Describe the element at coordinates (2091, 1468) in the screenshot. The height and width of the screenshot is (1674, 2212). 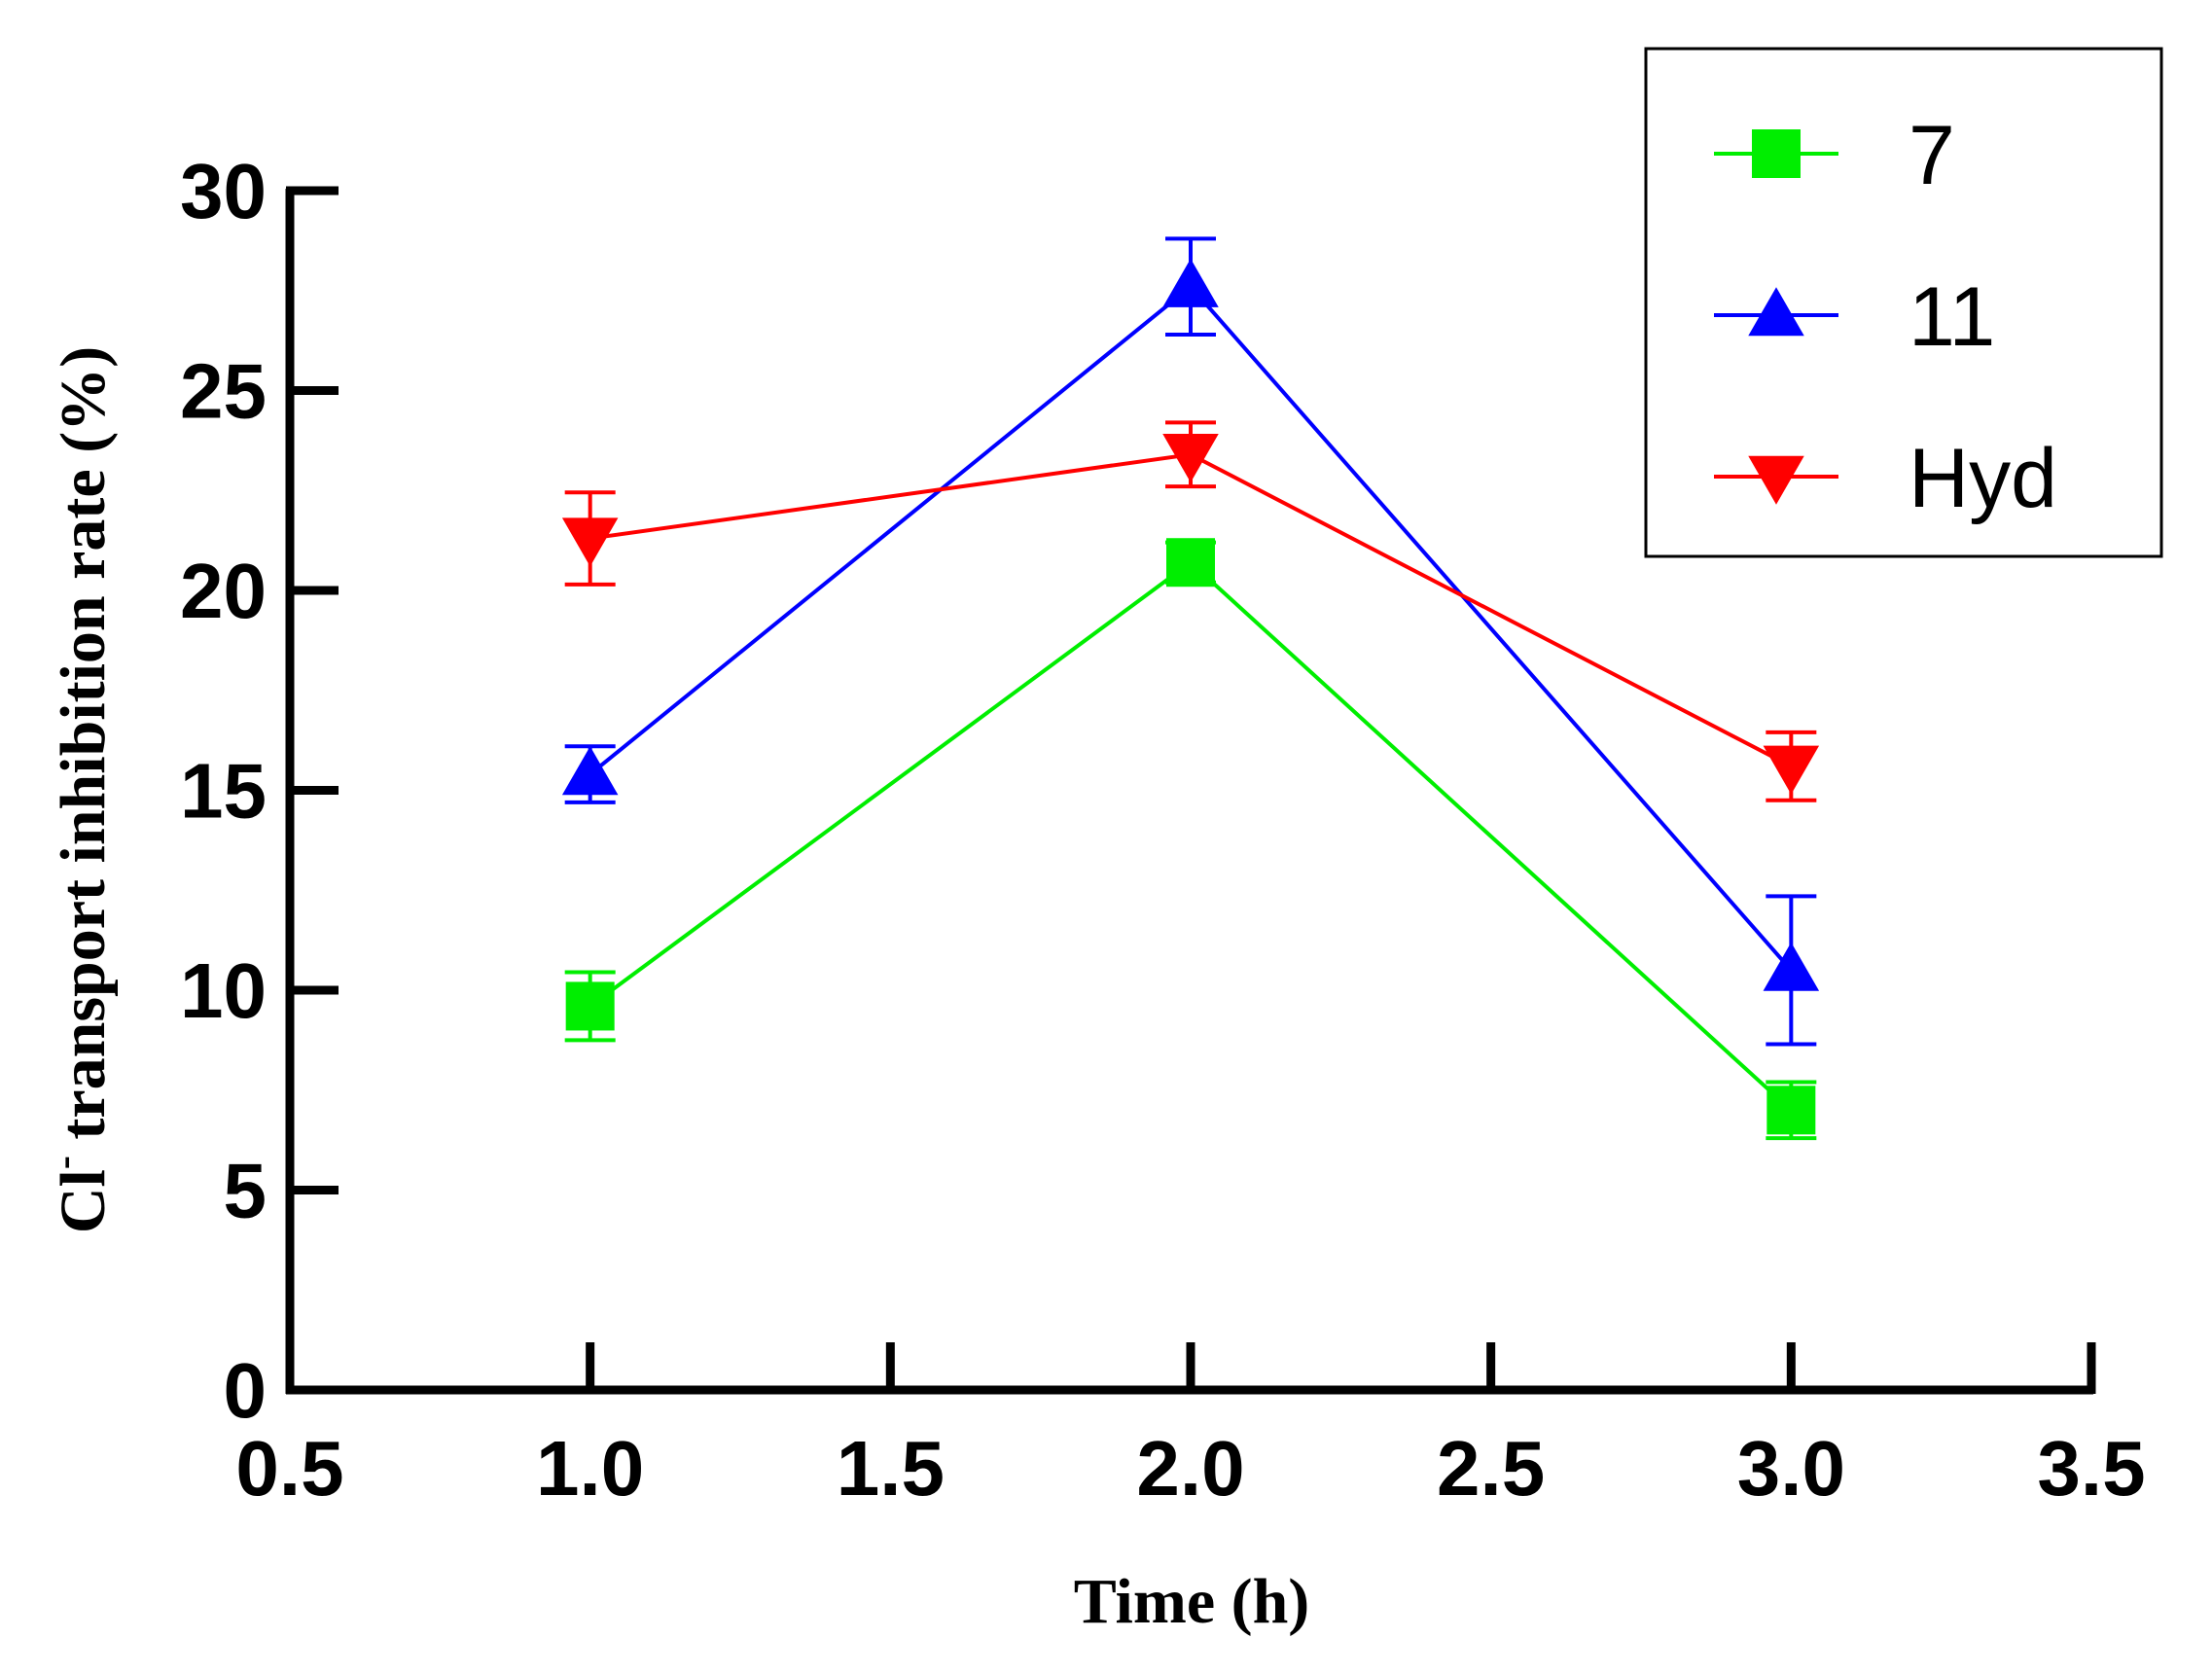
I see `x-tick-label: 3.5` at that location.